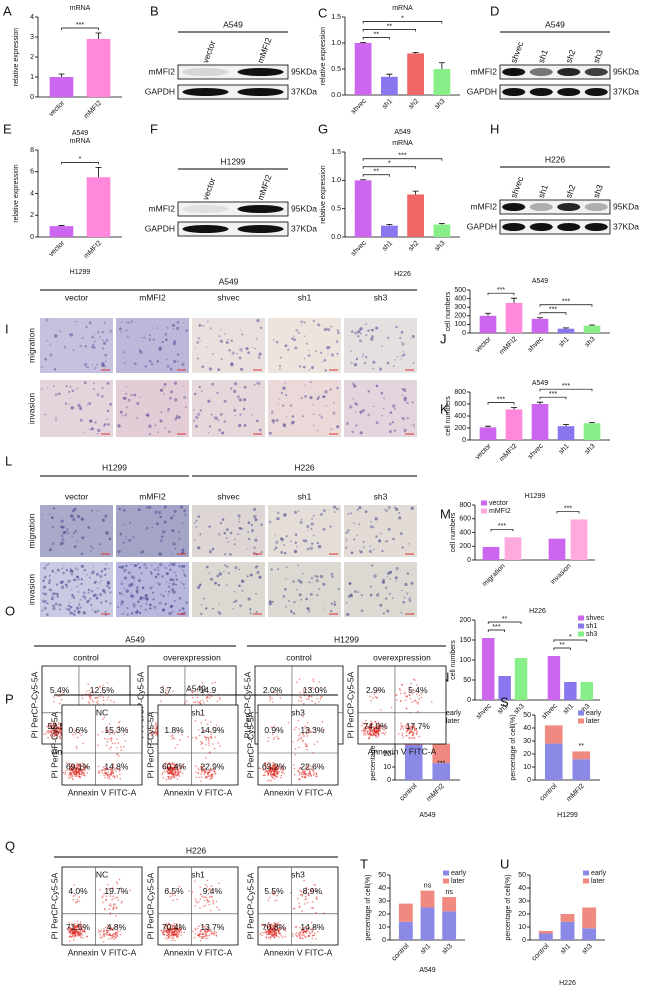  Describe the element at coordinates (368, 907) in the screenshot. I see `y-axis-label: percentage of cell(%)` at that location.